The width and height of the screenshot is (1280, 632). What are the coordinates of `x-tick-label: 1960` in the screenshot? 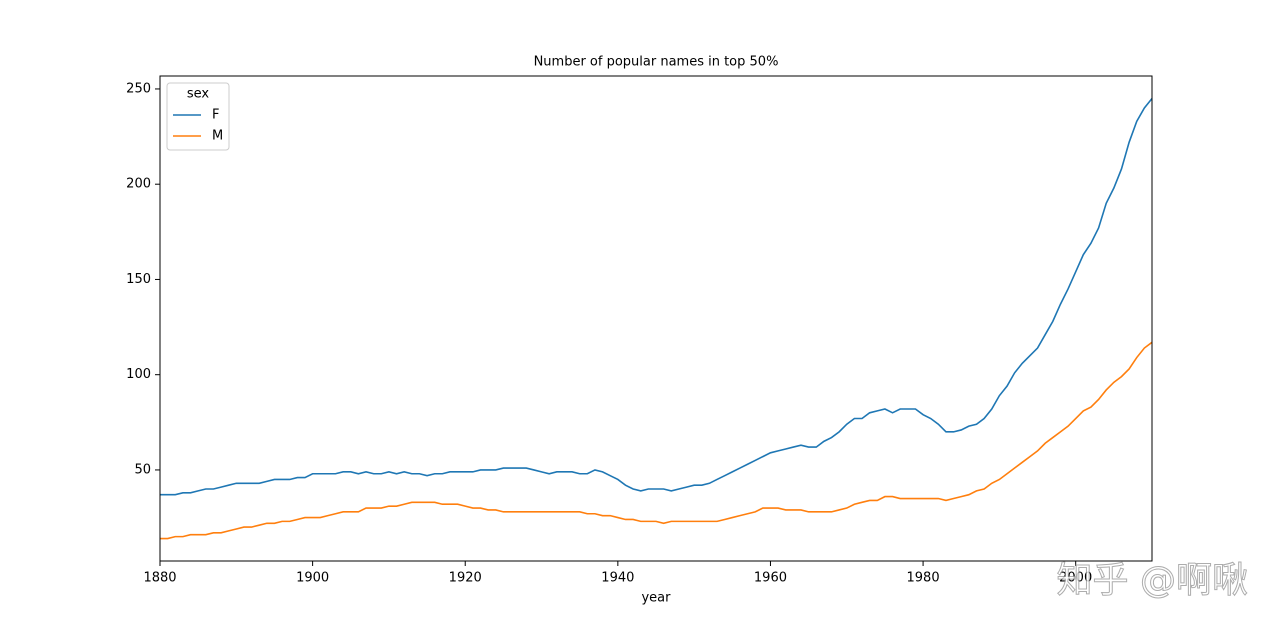 It's located at (770, 578).